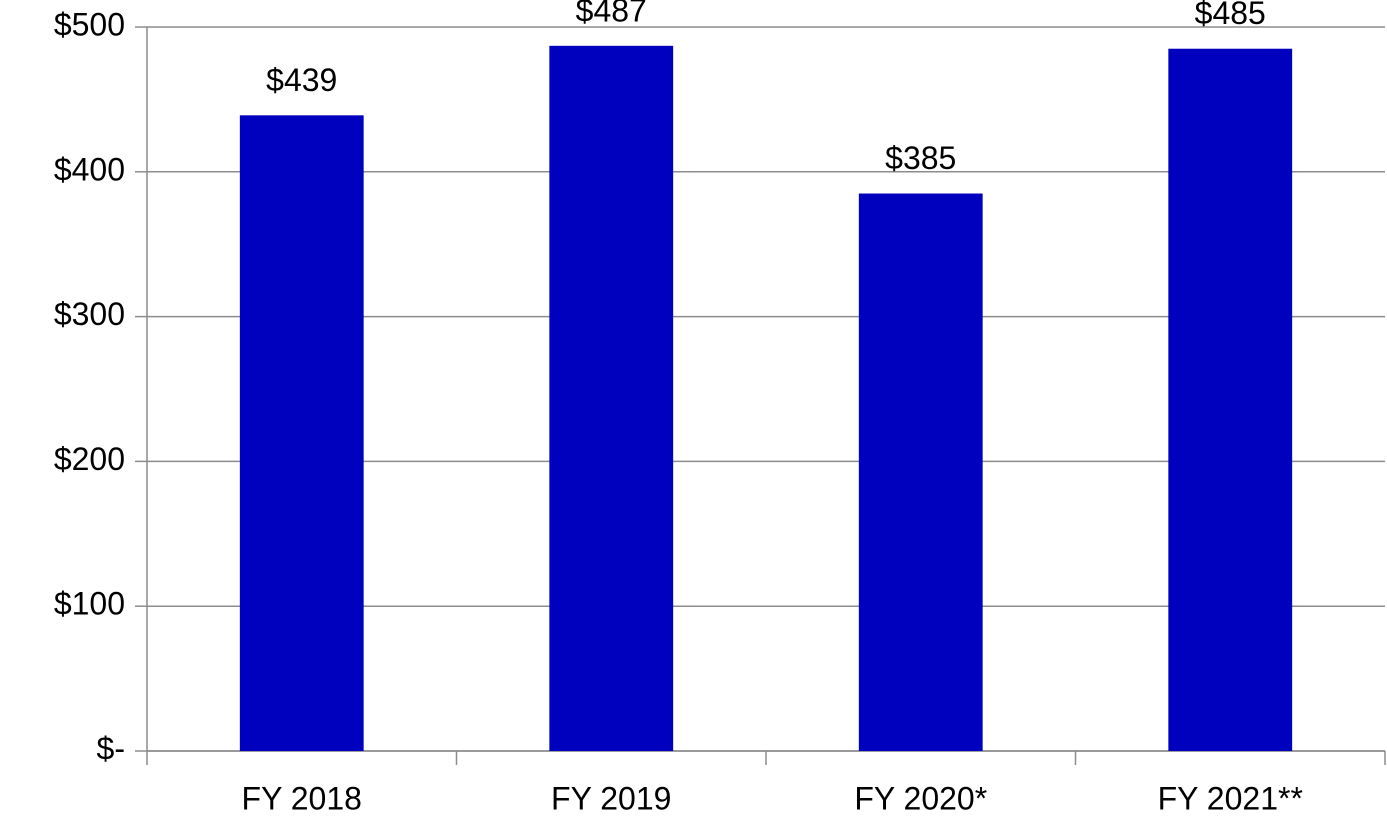  Describe the element at coordinates (611, 14) in the screenshot. I see `data-label: $487` at that location.